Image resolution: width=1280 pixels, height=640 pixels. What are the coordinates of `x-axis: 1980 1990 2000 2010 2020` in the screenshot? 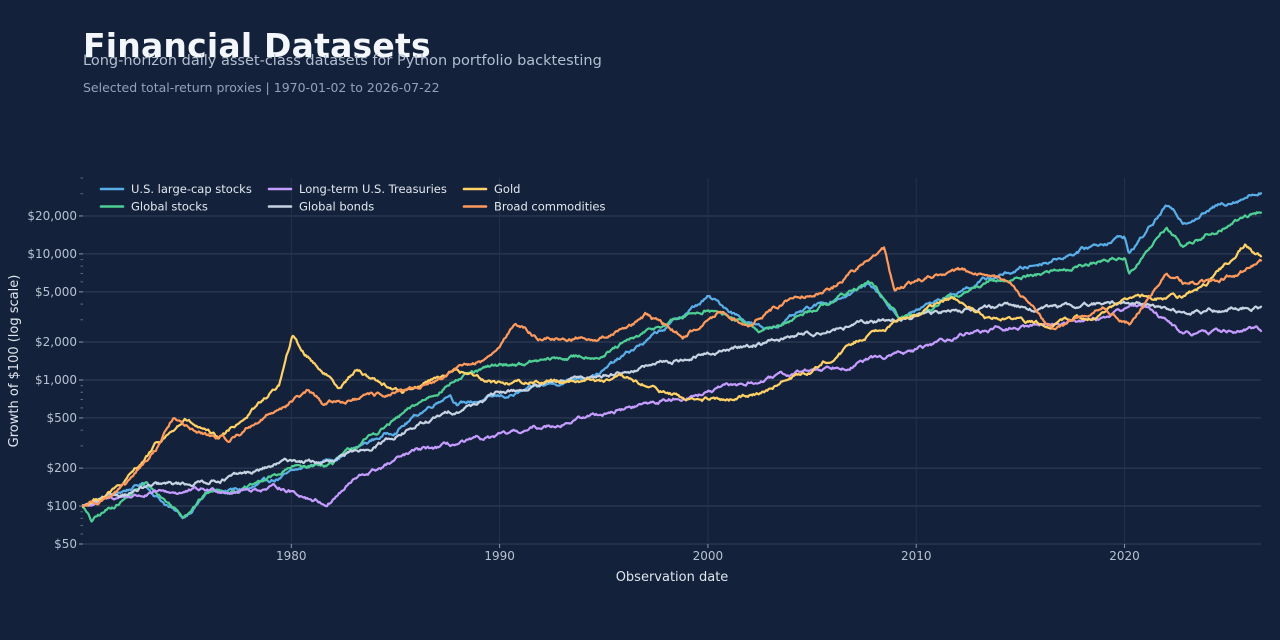 It's located at (708, 553).